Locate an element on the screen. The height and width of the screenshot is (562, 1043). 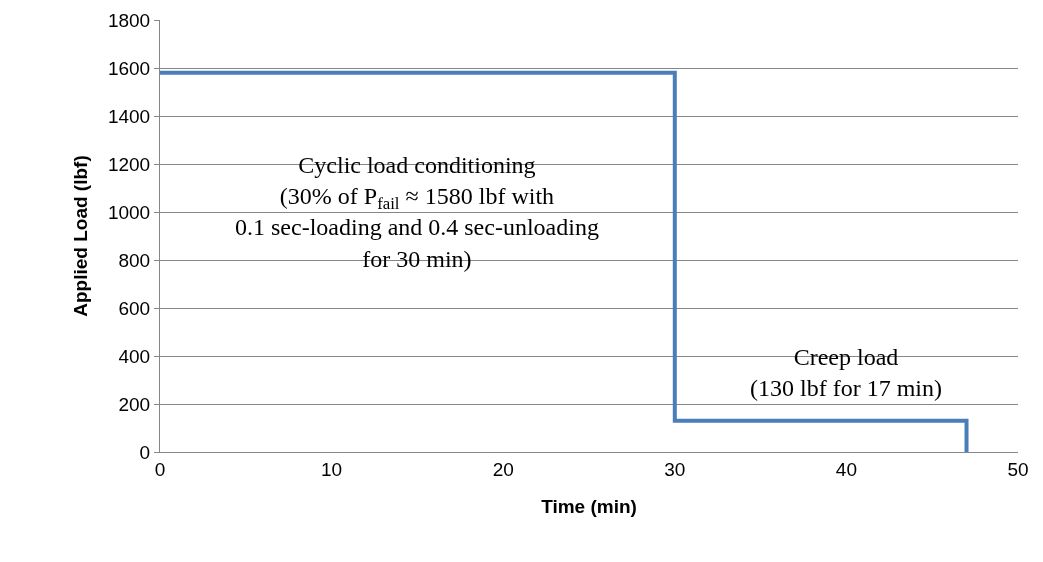
y-tick-label: 200 is located at coordinates (134, 404).